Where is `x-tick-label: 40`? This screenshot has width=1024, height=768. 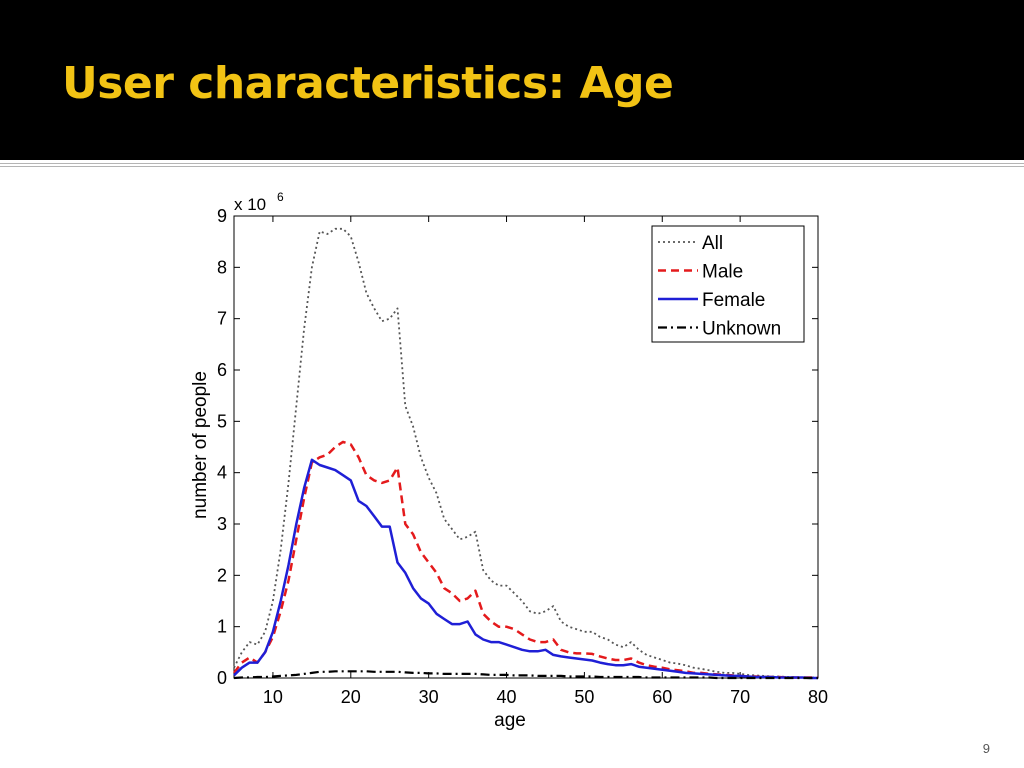 x-tick-label: 40 is located at coordinates (507, 697).